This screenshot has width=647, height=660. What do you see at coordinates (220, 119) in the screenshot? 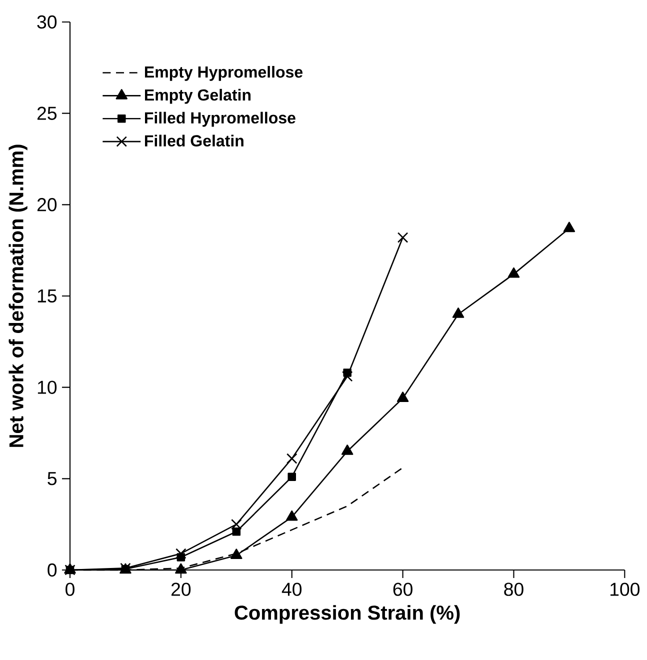
I see `legend-label: Filled Hypromellose` at bounding box center [220, 119].